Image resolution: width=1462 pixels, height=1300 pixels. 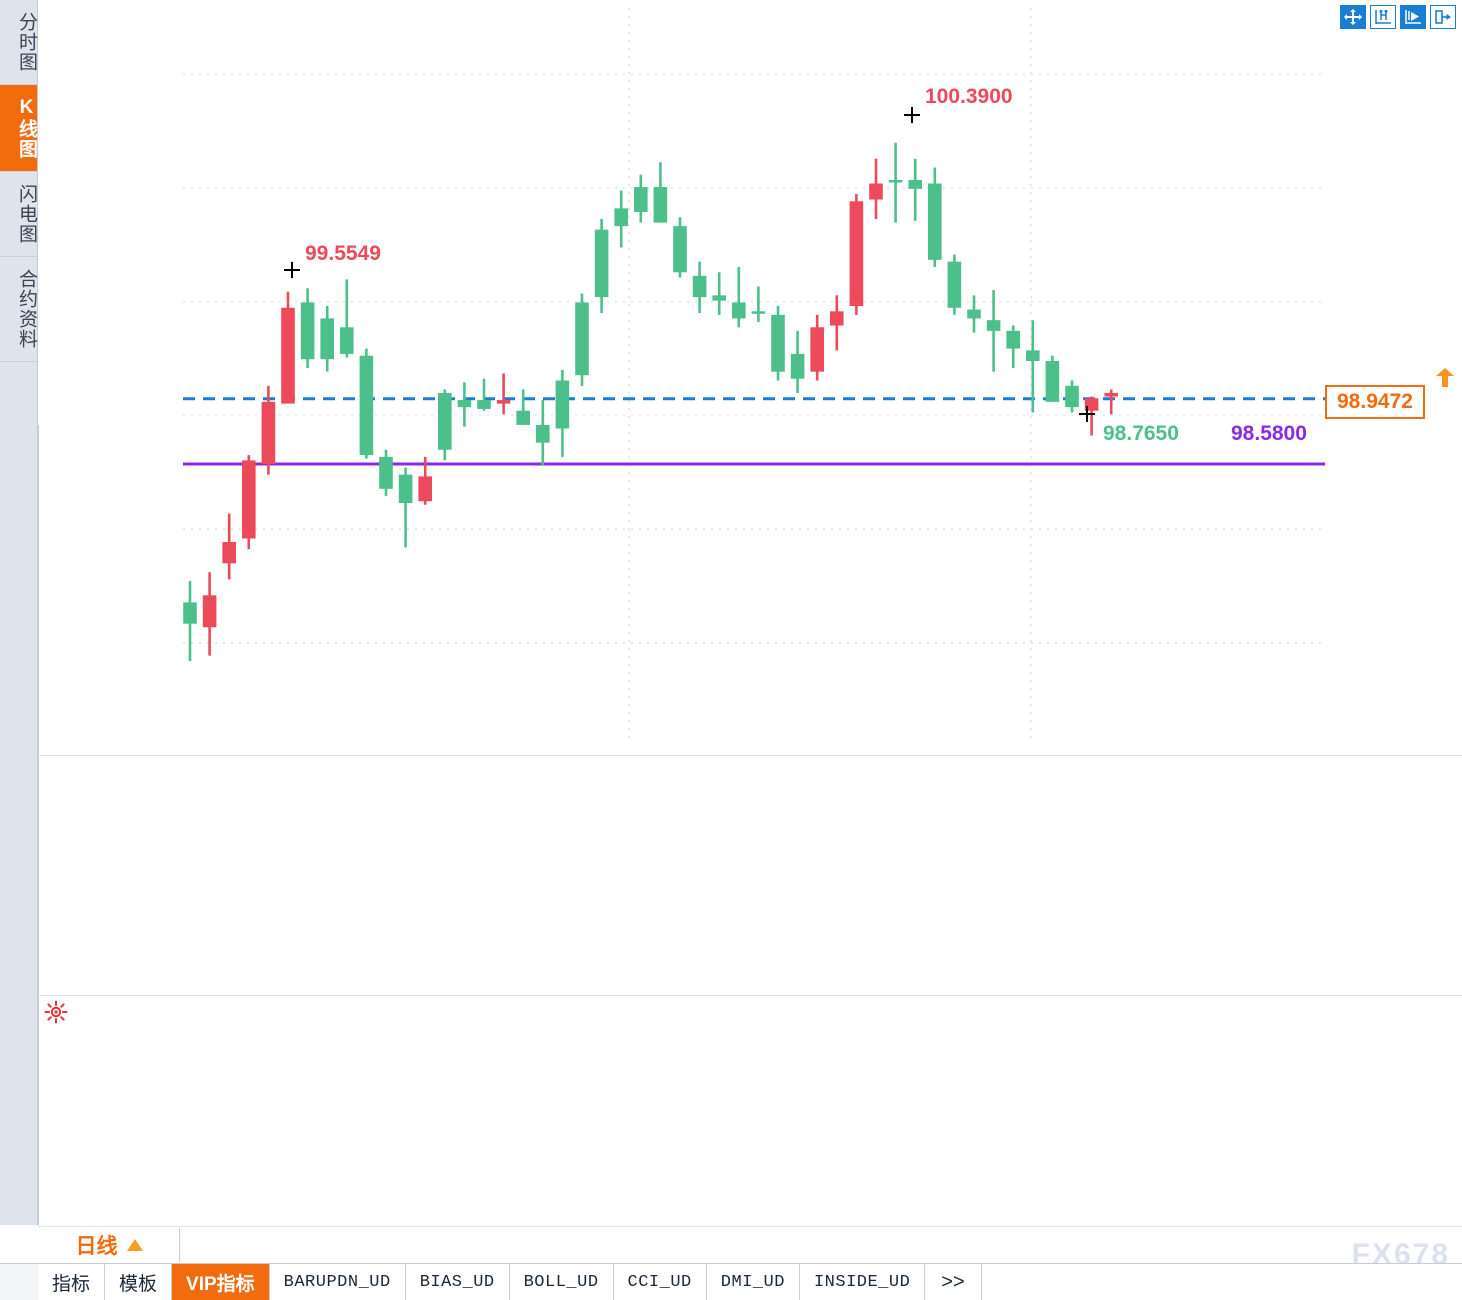 I want to click on button-label: >>, so click(x=953, y=1281).